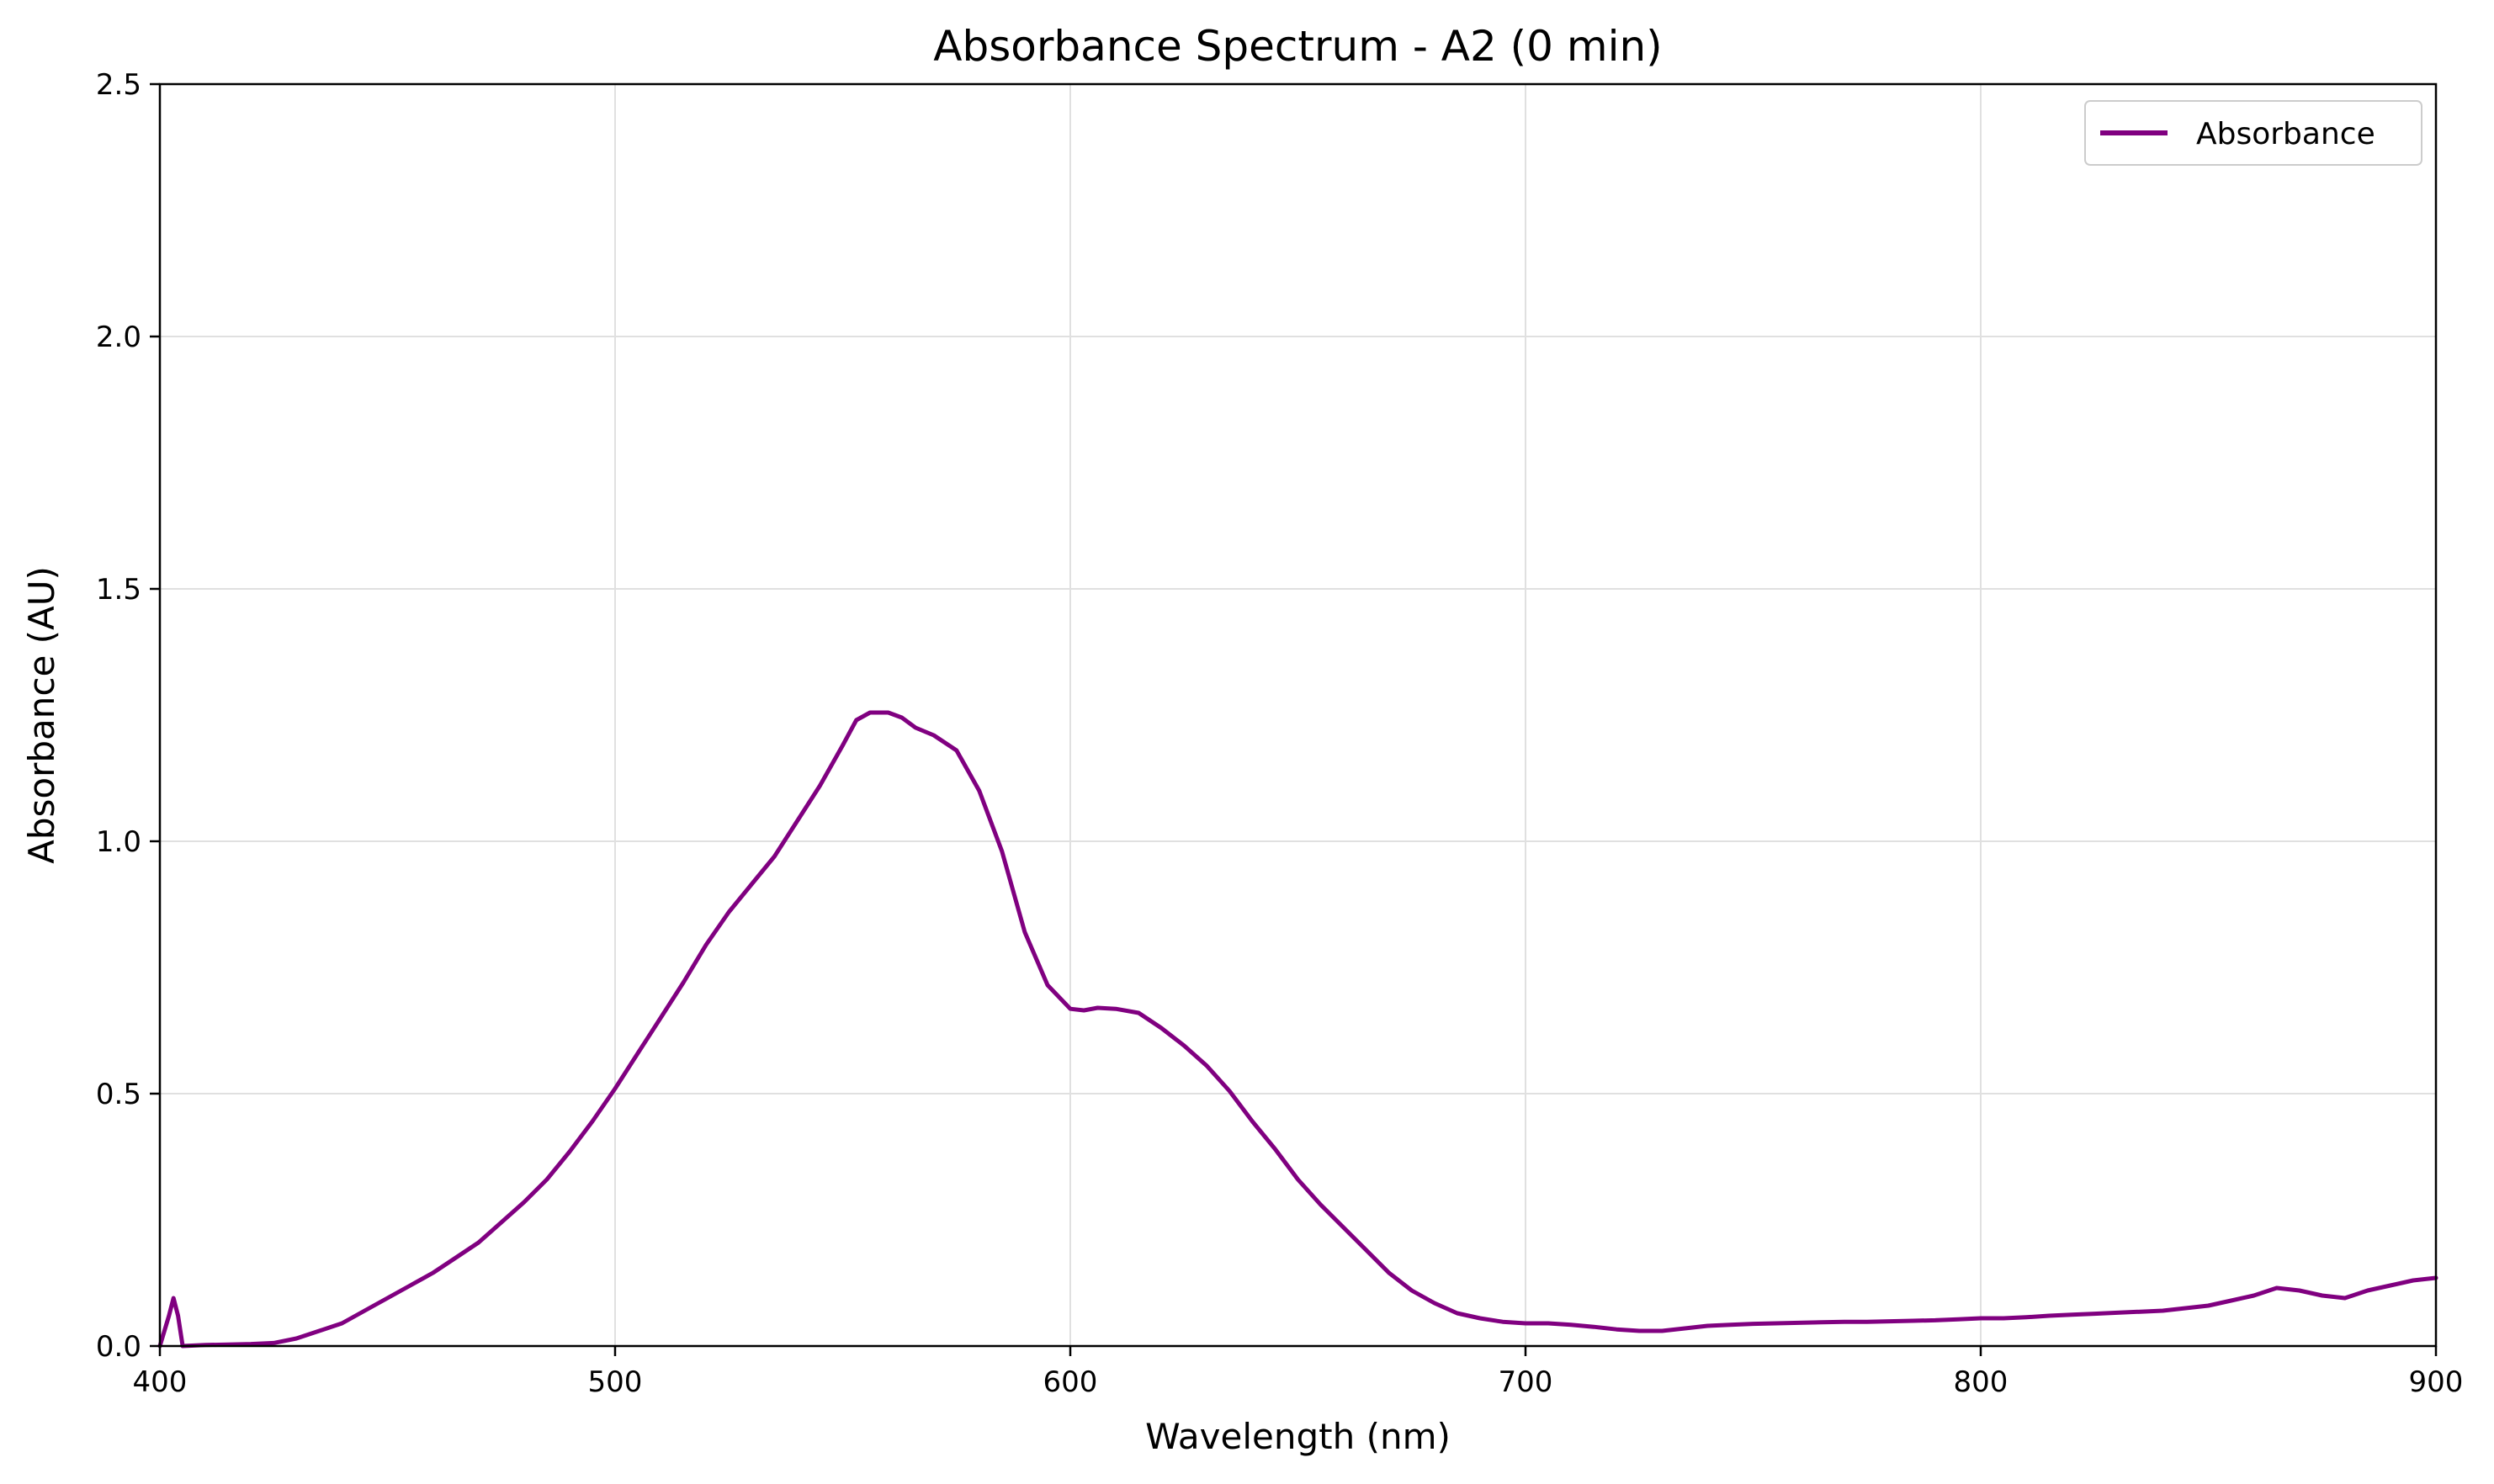  What do you see at coordinates (118, 590) in the screenshot?
I see `y-tick-label: 1.5` at bounding box center [118, 590].